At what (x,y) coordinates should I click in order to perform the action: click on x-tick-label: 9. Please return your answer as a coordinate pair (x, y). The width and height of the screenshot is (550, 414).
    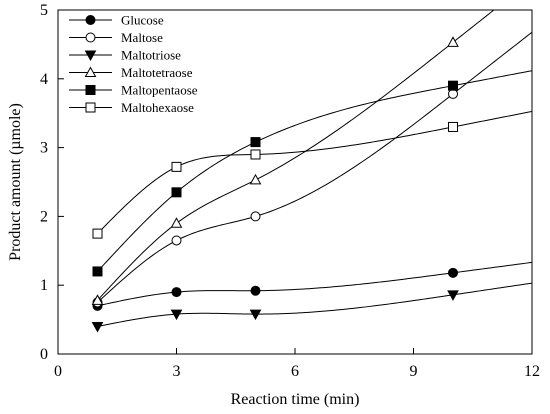
    Looking at the image, I should click on (414, 371).